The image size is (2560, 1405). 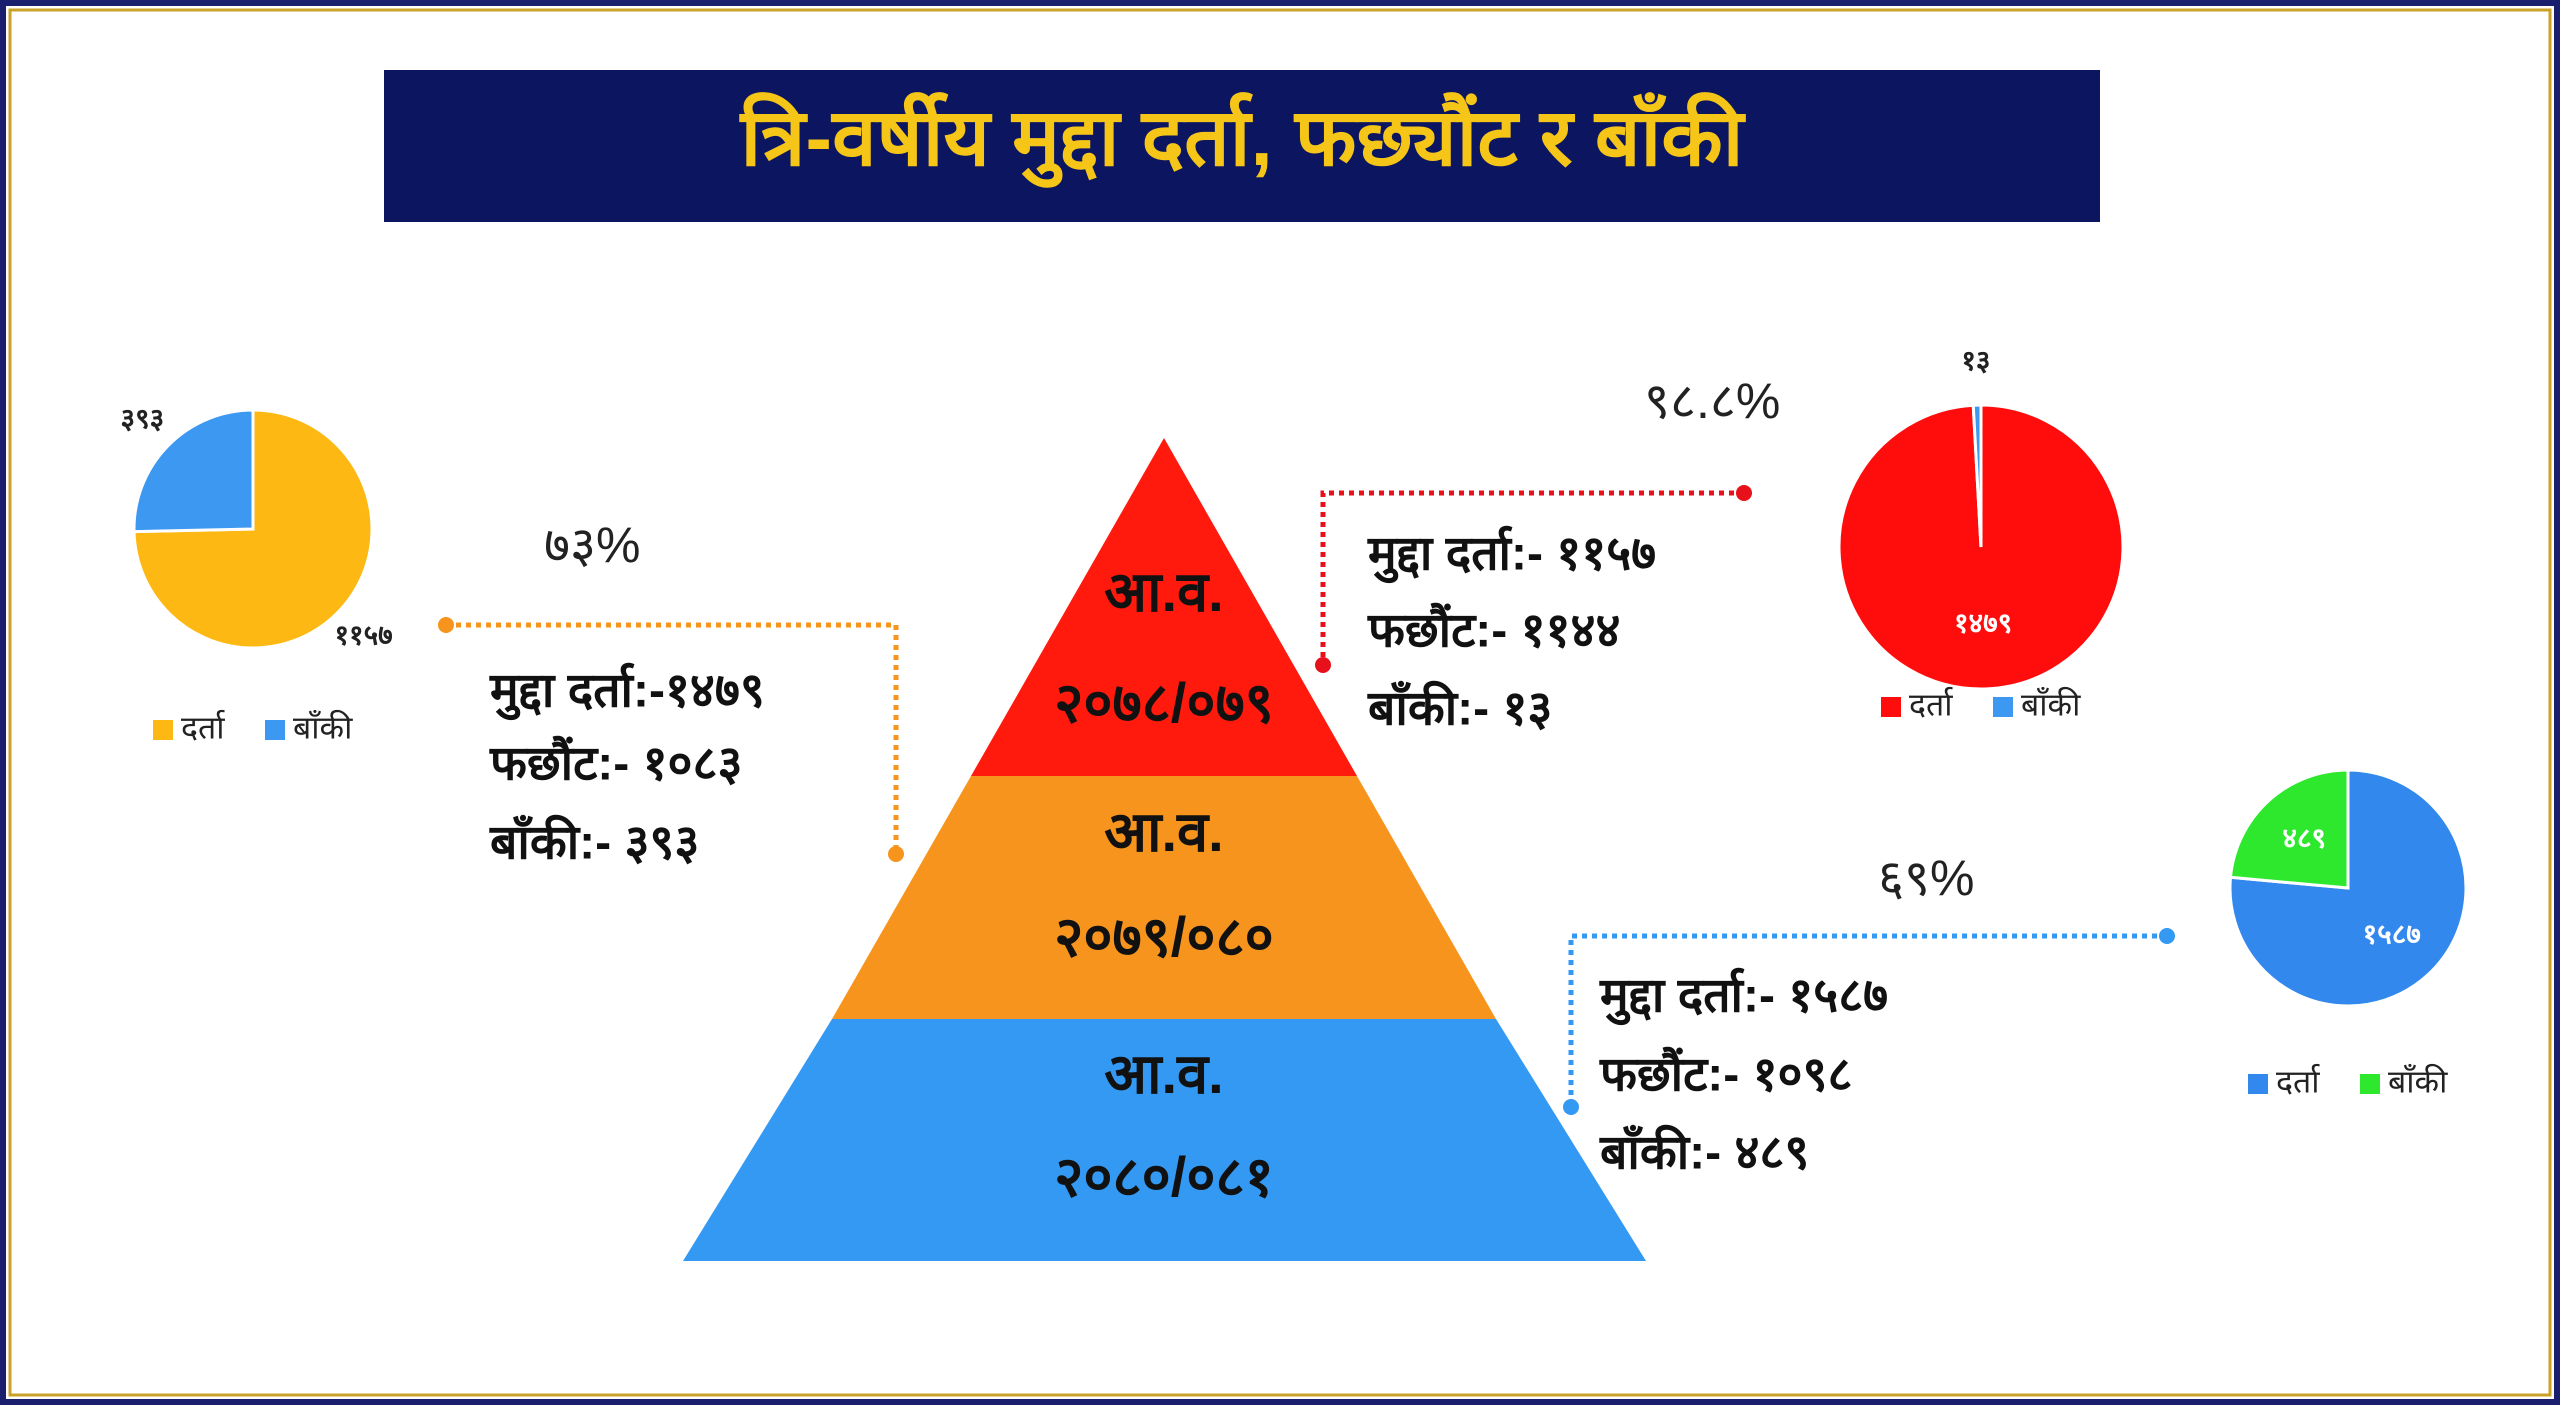 What do you see at coordinates (2304, 837) in the screenshot?
I see `data-label: ४८९` at bounding box center [2304, 837].